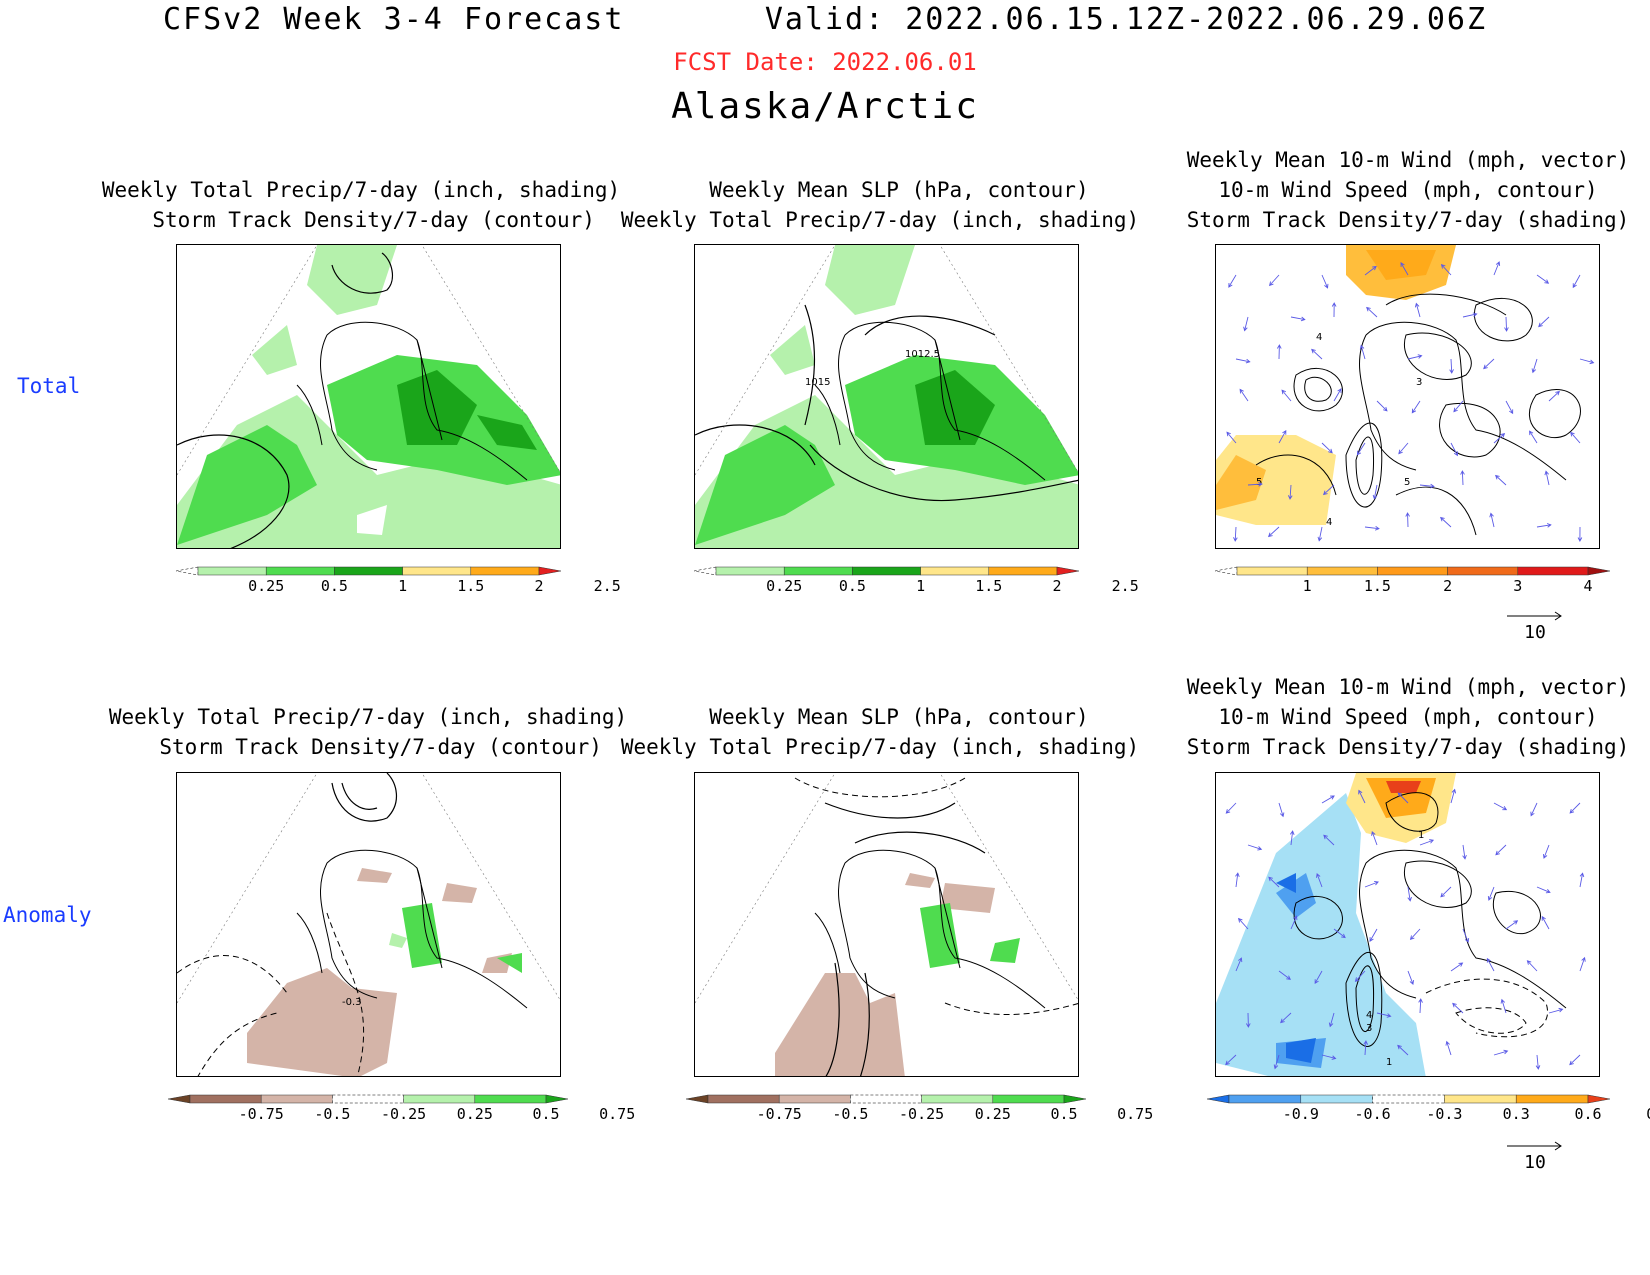 The width and height of the screenshot is (1650, 1275). Describe the element at coordinates (1419, 382) in the screenshot. I see `wind-contour-label: 3` at that location.